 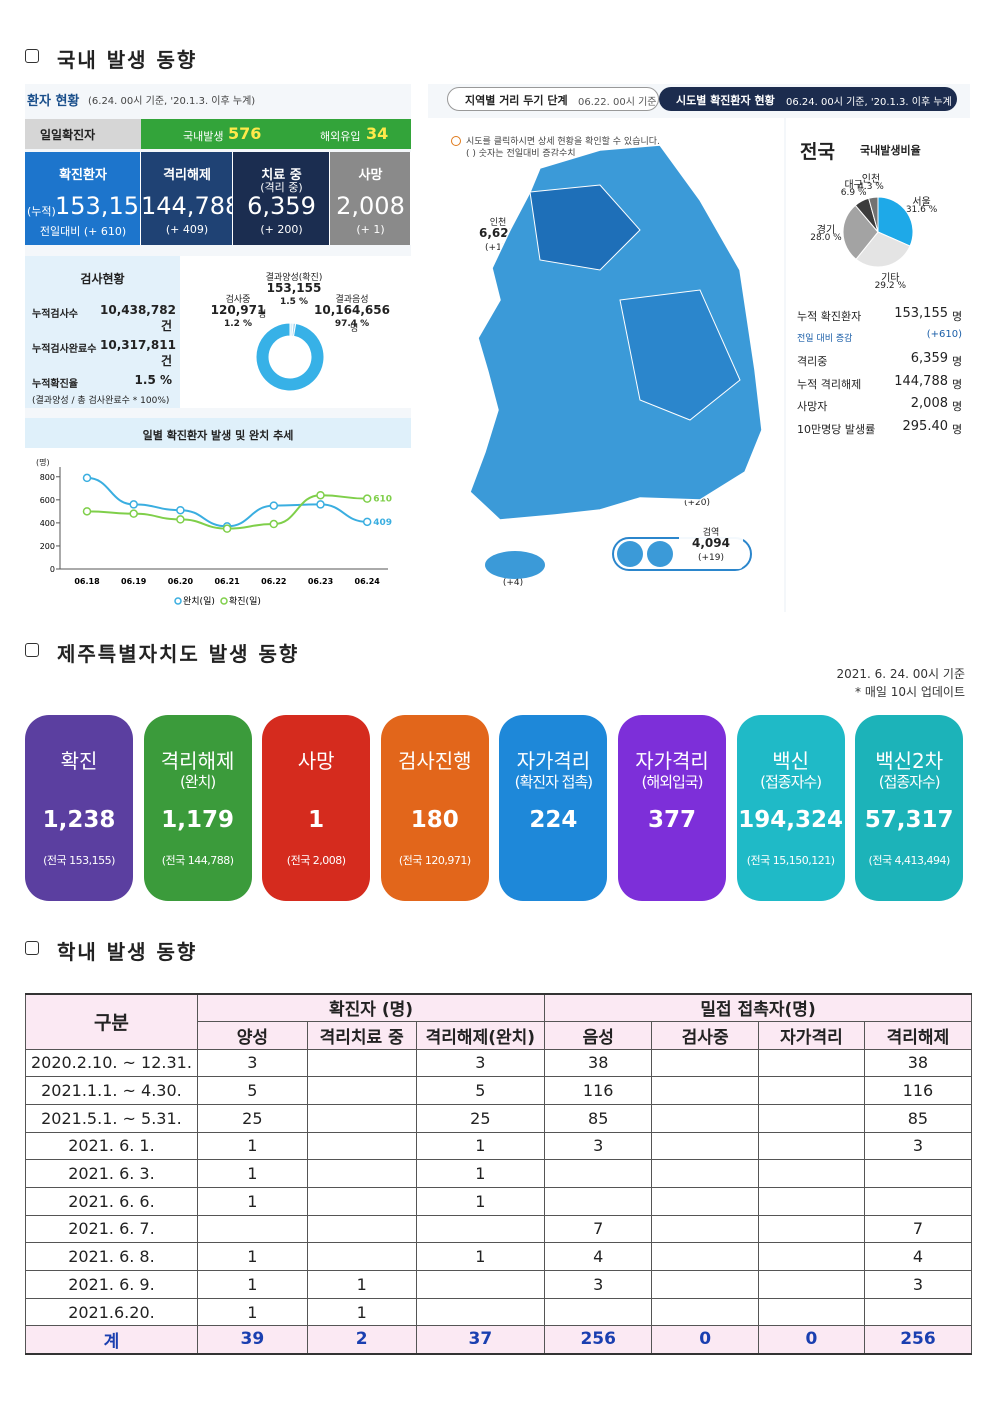 I want to click on card-value: 180, so click(x=434, y=820).